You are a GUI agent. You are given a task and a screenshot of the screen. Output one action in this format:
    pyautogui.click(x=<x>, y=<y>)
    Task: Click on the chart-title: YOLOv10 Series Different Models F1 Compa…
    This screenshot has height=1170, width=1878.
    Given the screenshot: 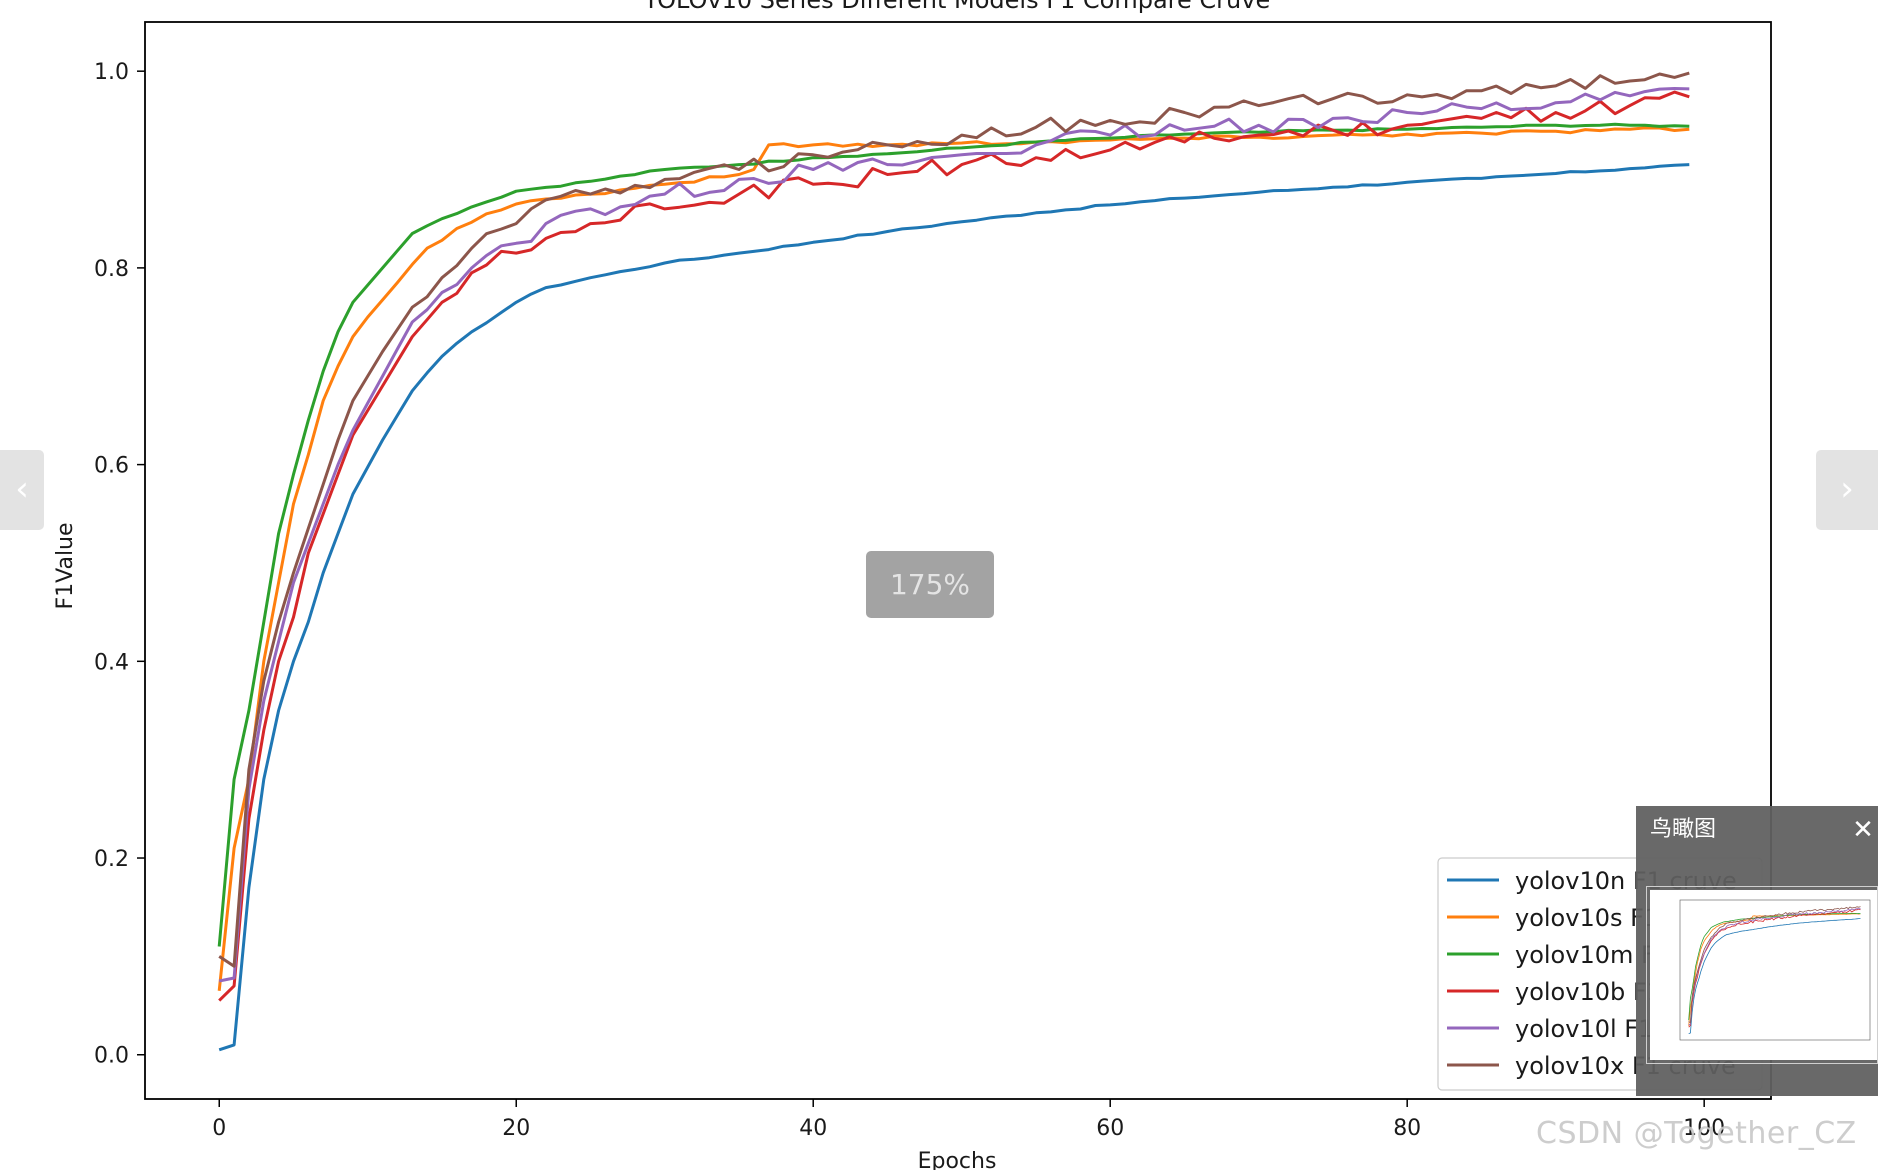 What is the action you would take?
    pyautogui.click(x=956, y=7)
    